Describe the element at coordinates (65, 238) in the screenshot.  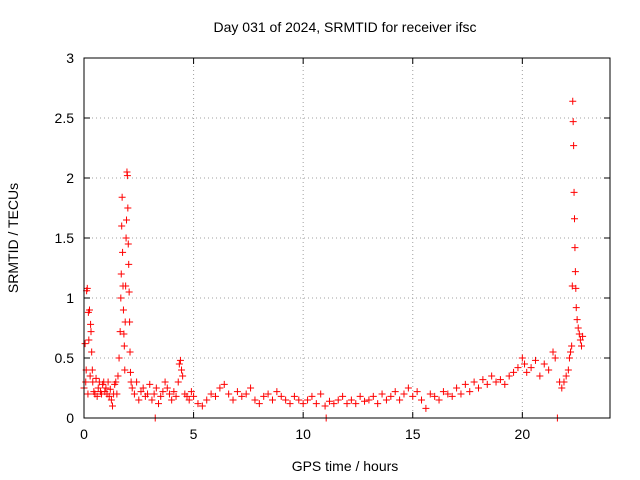
I see `y-tick-label: 1.5` at that location.